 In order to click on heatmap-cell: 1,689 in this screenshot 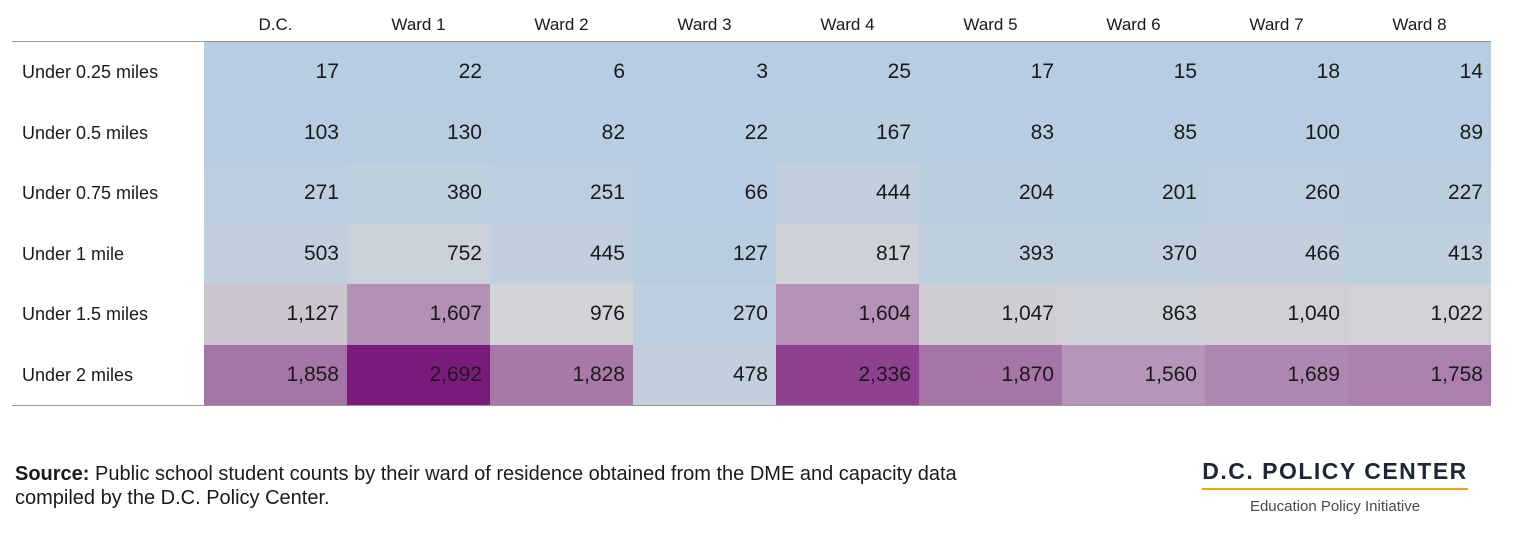, I will do `click(1276, 375)`.